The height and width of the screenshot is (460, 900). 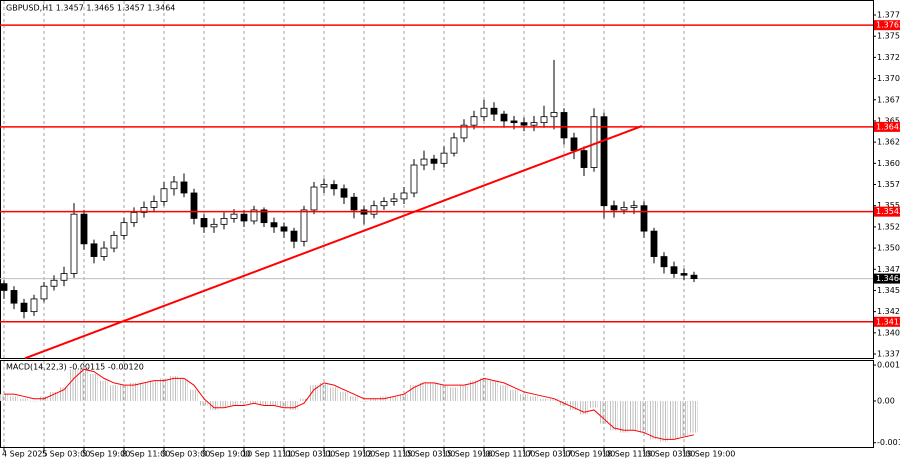 I want to click on y-tick-label: 1.3425, so click(x=888, y=311).